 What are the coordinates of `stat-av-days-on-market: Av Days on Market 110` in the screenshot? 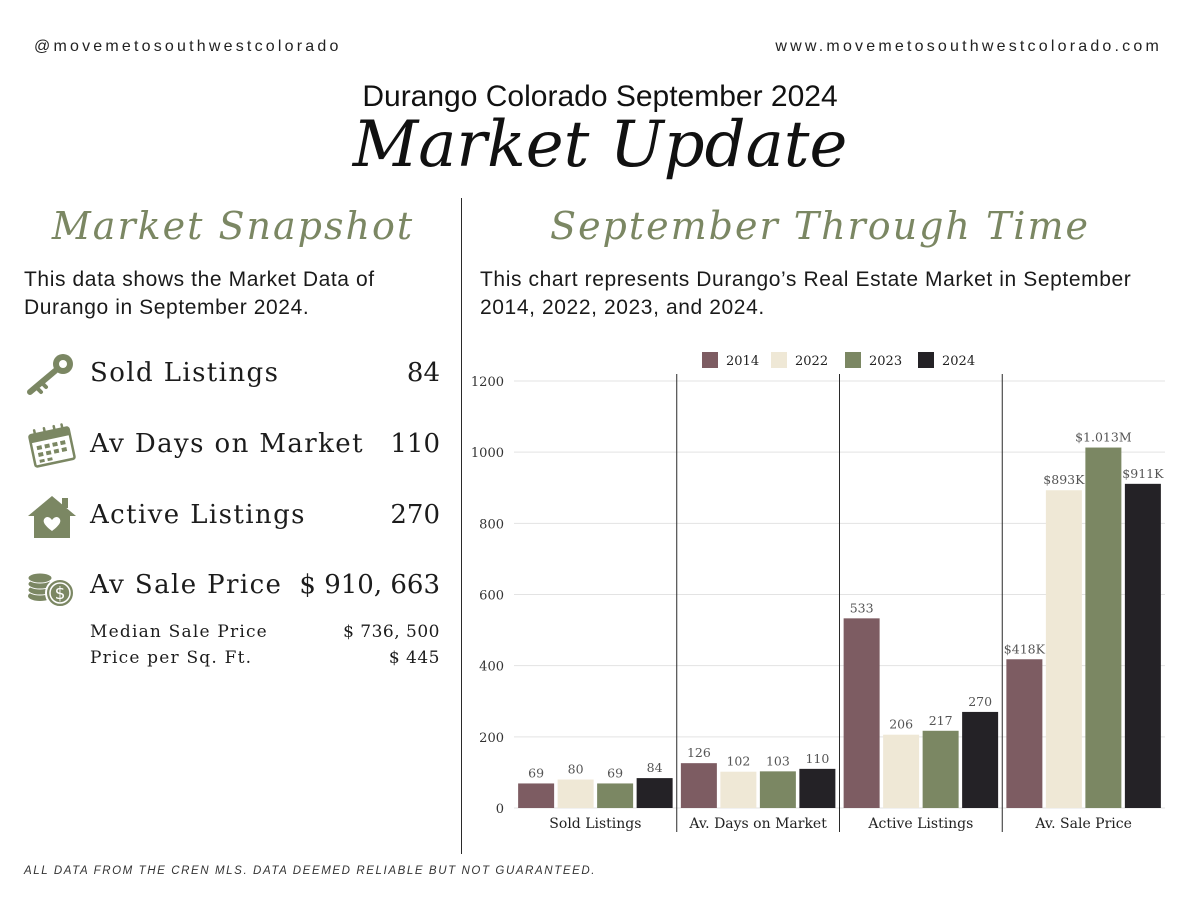 It's located at (232, 445).